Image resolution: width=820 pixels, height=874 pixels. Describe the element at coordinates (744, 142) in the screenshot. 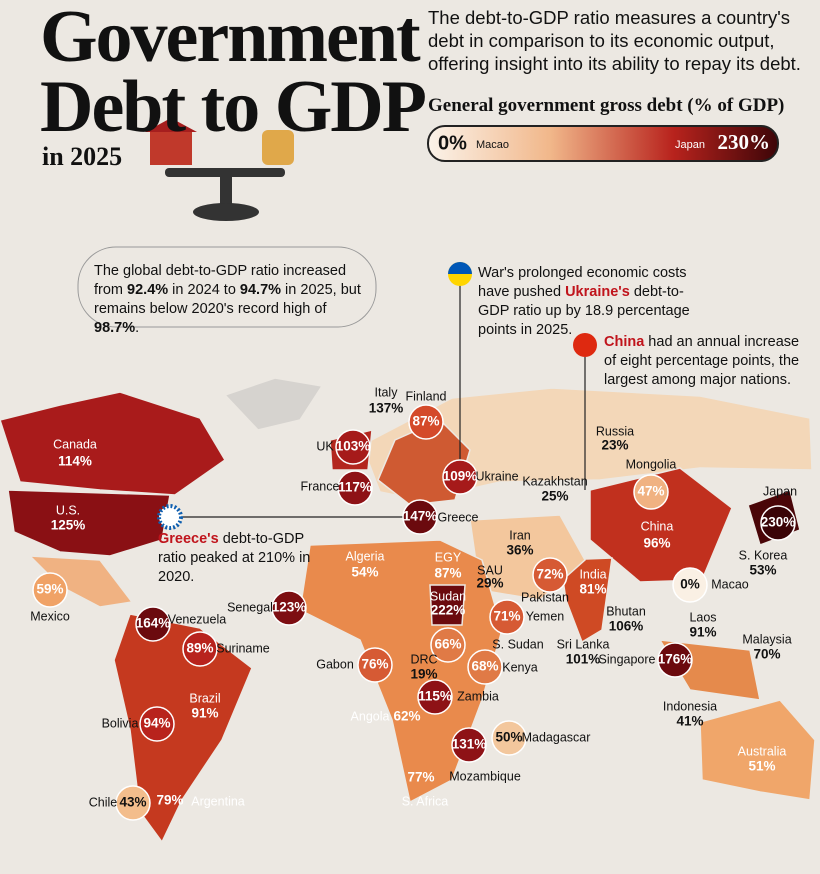

I see `legend-max-value: 230%` at that location.